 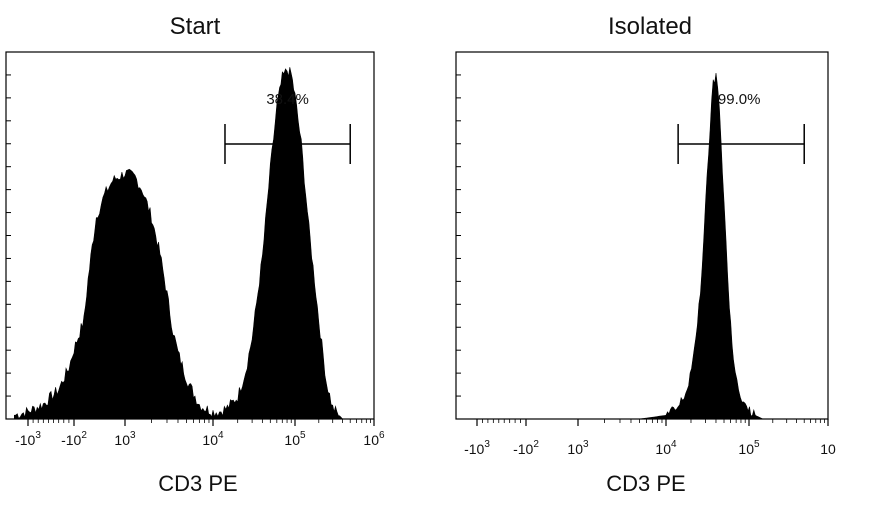 I want to click on gate: 38.4%, so click(x=287, y=127).